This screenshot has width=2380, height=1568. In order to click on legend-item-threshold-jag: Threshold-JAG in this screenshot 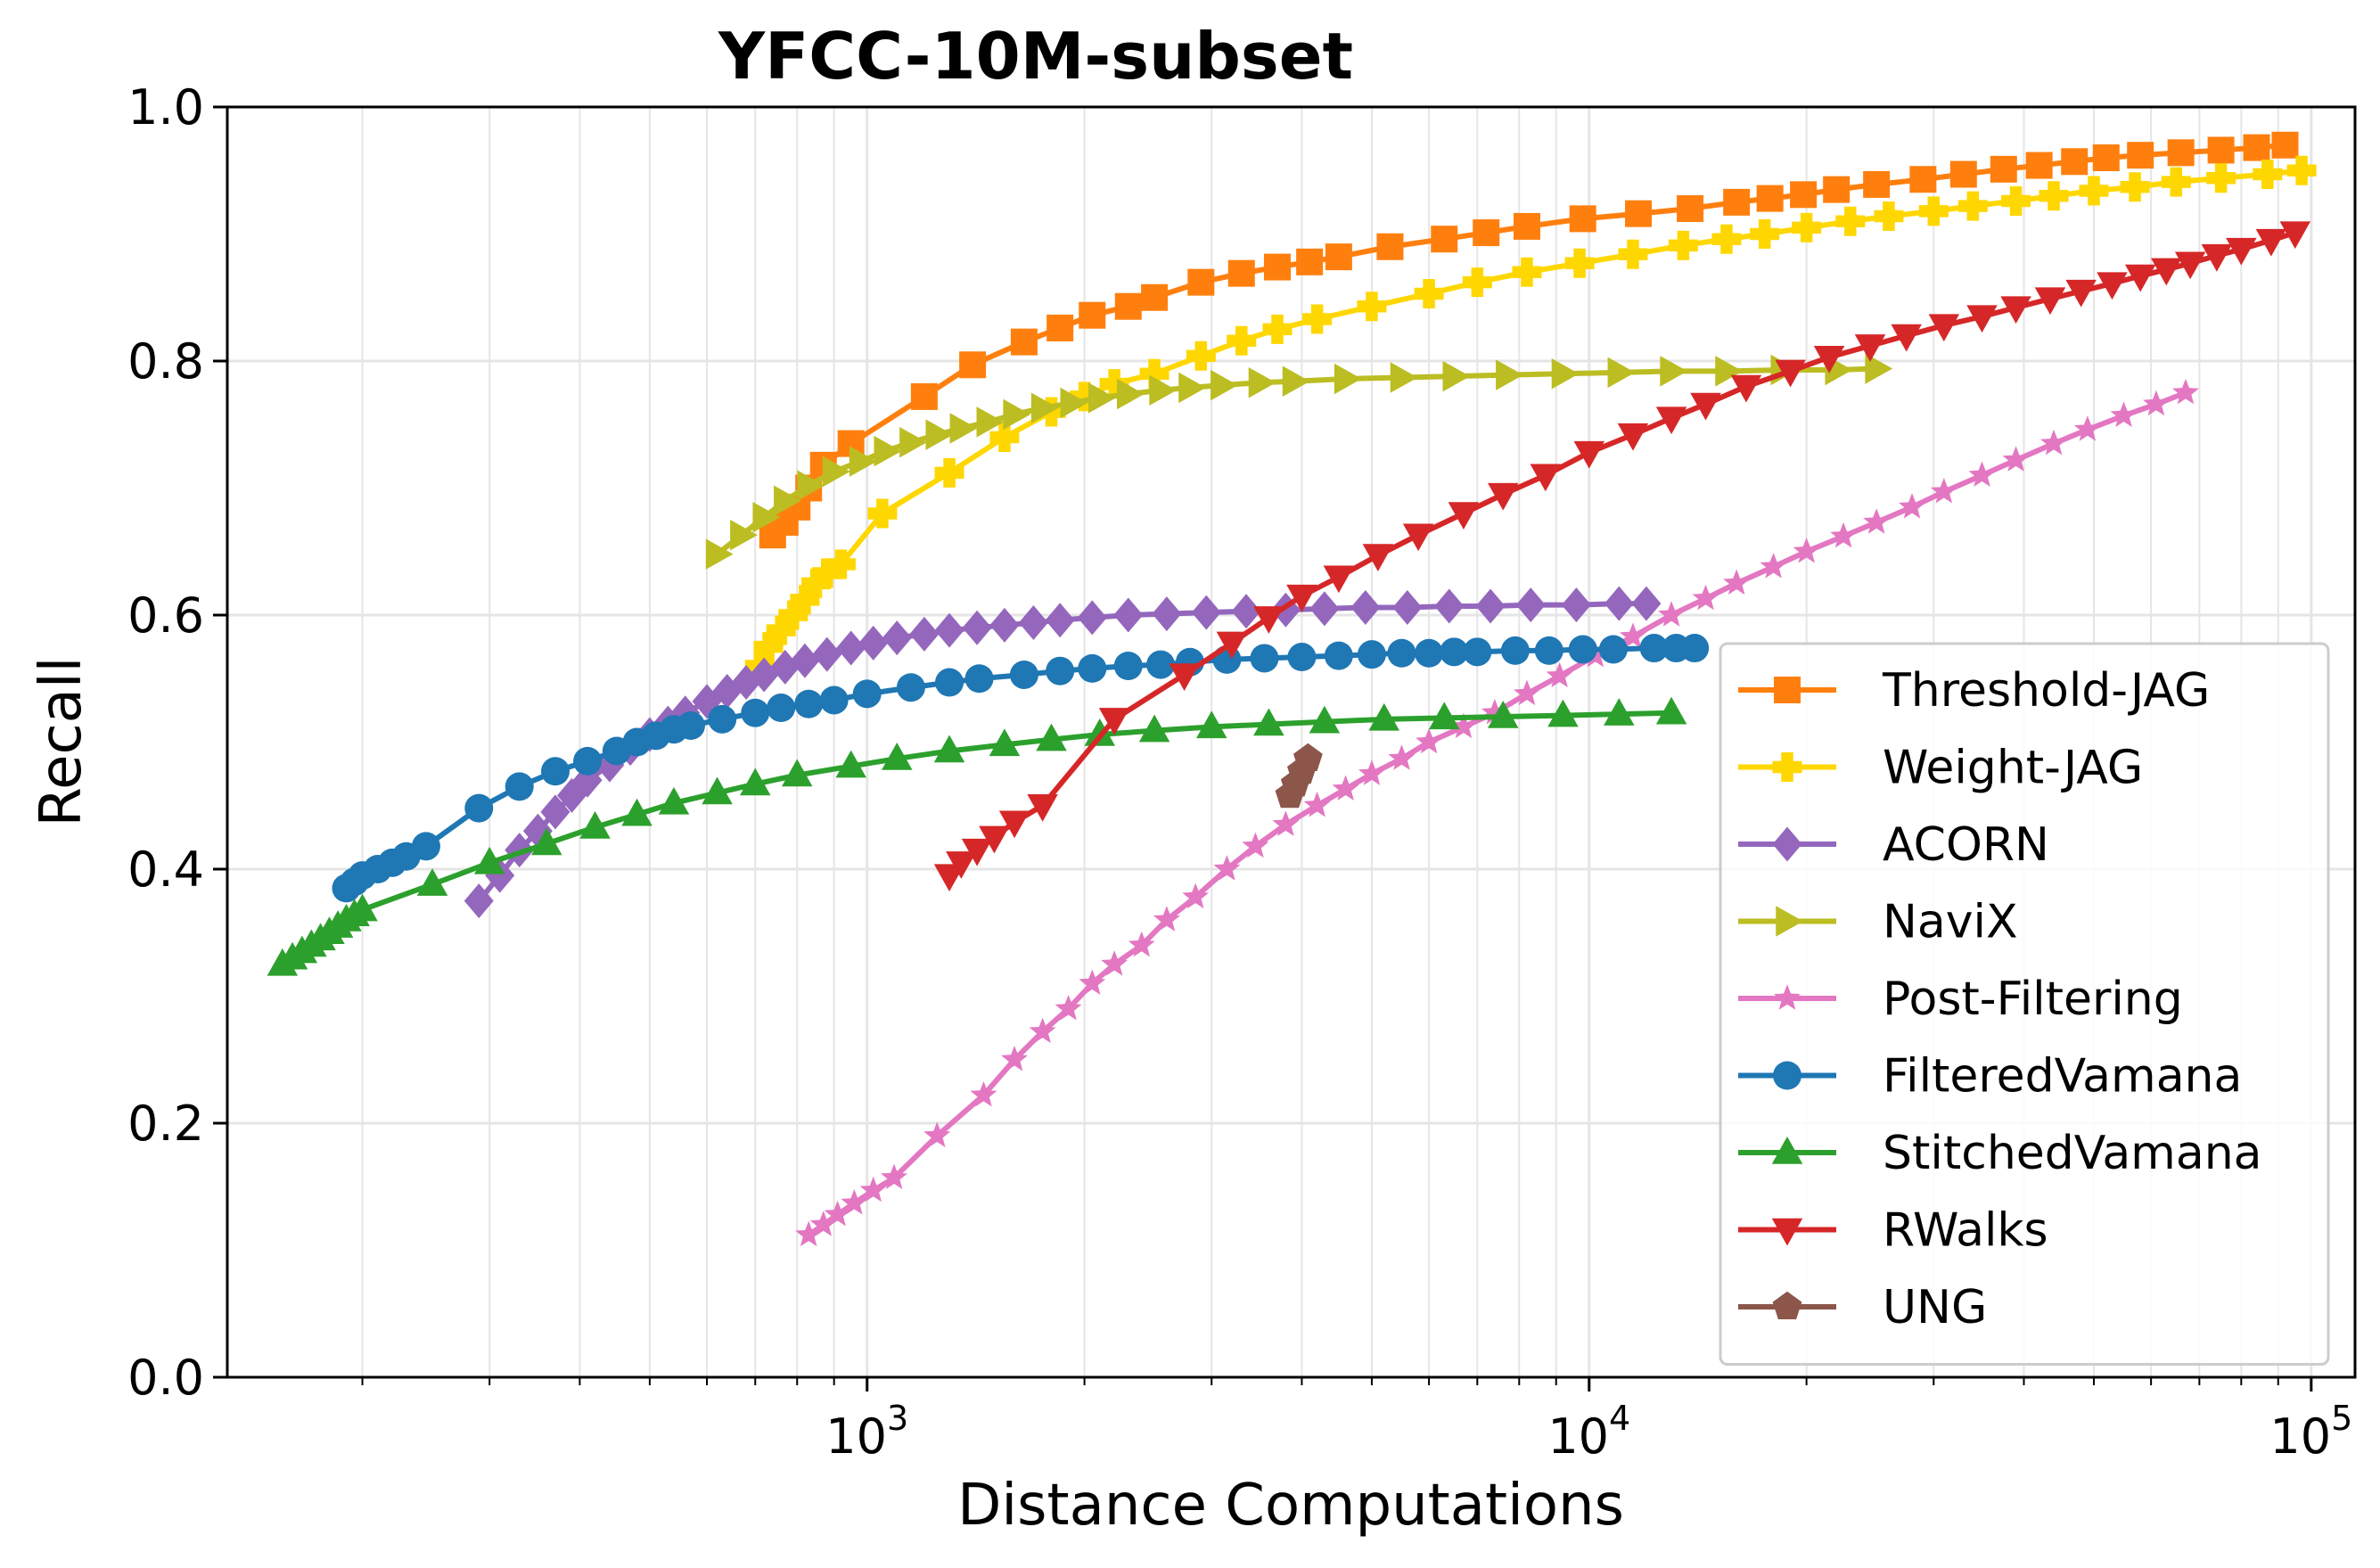, I will do `click(1974, 691)`.